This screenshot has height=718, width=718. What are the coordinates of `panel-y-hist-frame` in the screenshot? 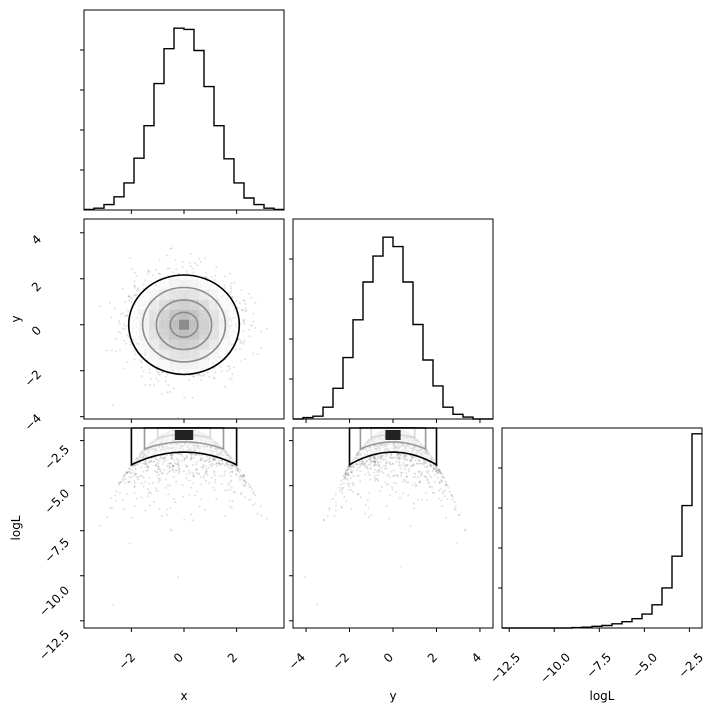 It's located at (393, 319).